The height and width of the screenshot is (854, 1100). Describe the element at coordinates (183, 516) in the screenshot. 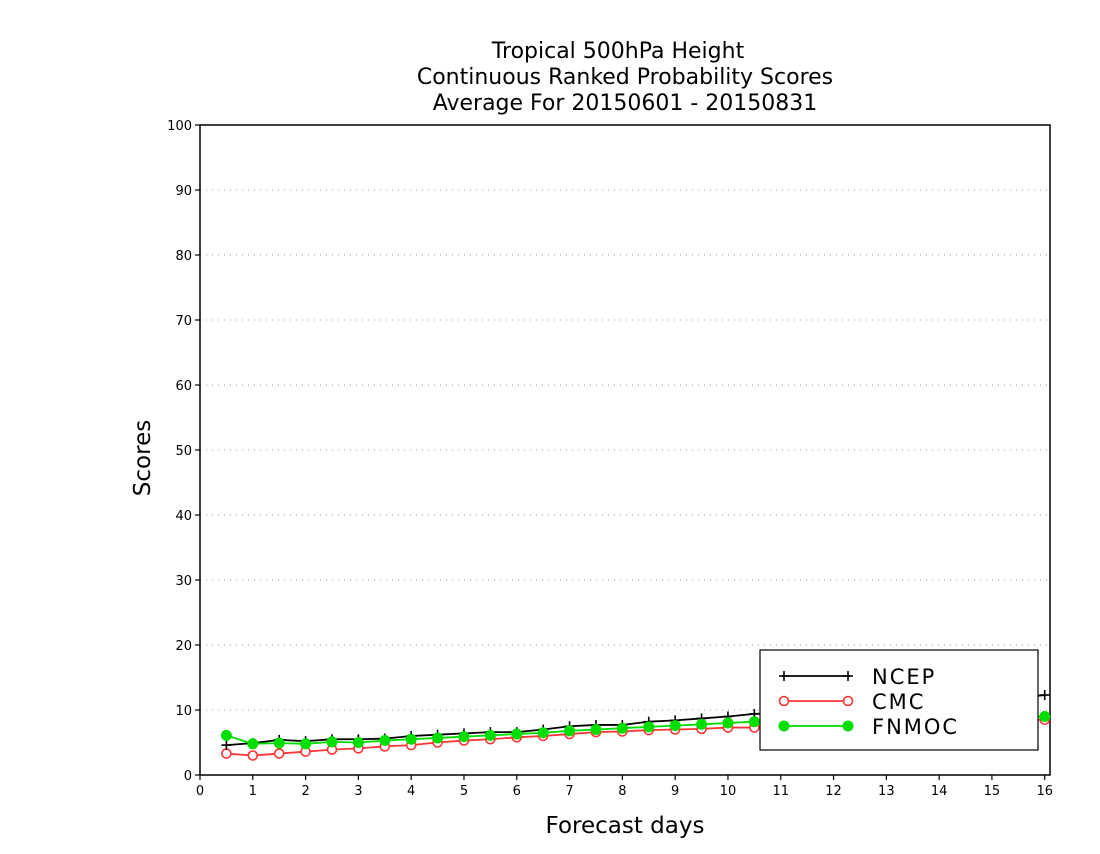

I see `y-tick-label: 40` at that location.